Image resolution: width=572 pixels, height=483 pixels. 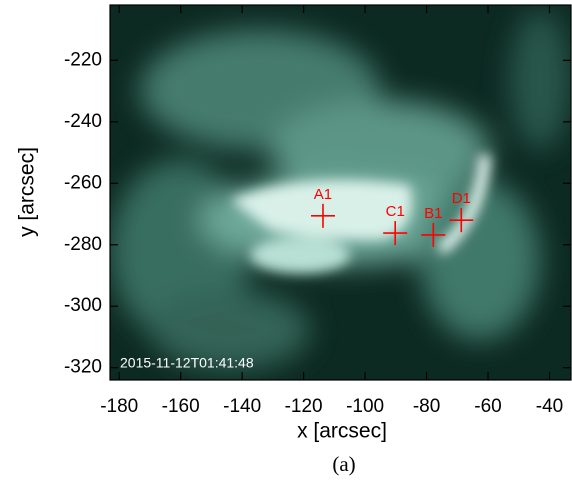 What do you see at coordinates (83, 305) in the screenshot?
I see `y-tick-label: -300` at bounding box center [83, 305].